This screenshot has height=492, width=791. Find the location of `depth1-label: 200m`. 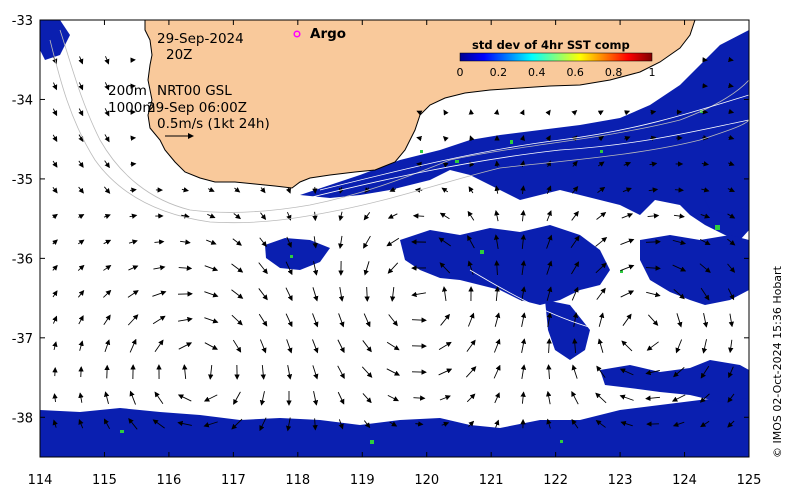

depth1-label: 200m is located at coordinates (127, 91).